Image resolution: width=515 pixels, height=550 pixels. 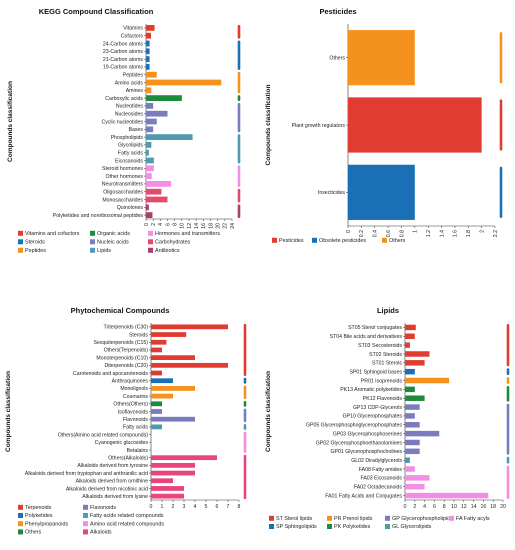 What do you see at coordinates (349, 231) in the screenshot?
I see `x-tick-label: 0` at bounding box center [349, 231].